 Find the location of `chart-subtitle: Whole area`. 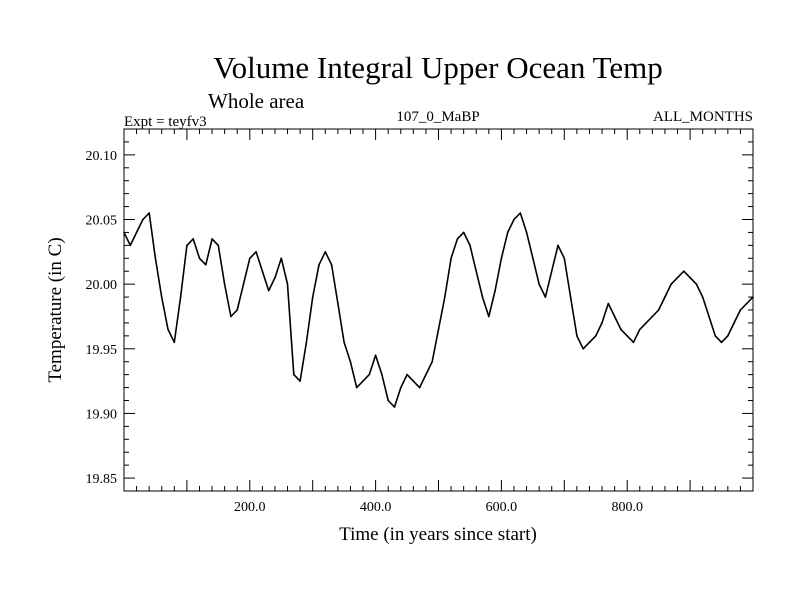

chart-subtitle: Whole area is located at coordinates (256, 101).